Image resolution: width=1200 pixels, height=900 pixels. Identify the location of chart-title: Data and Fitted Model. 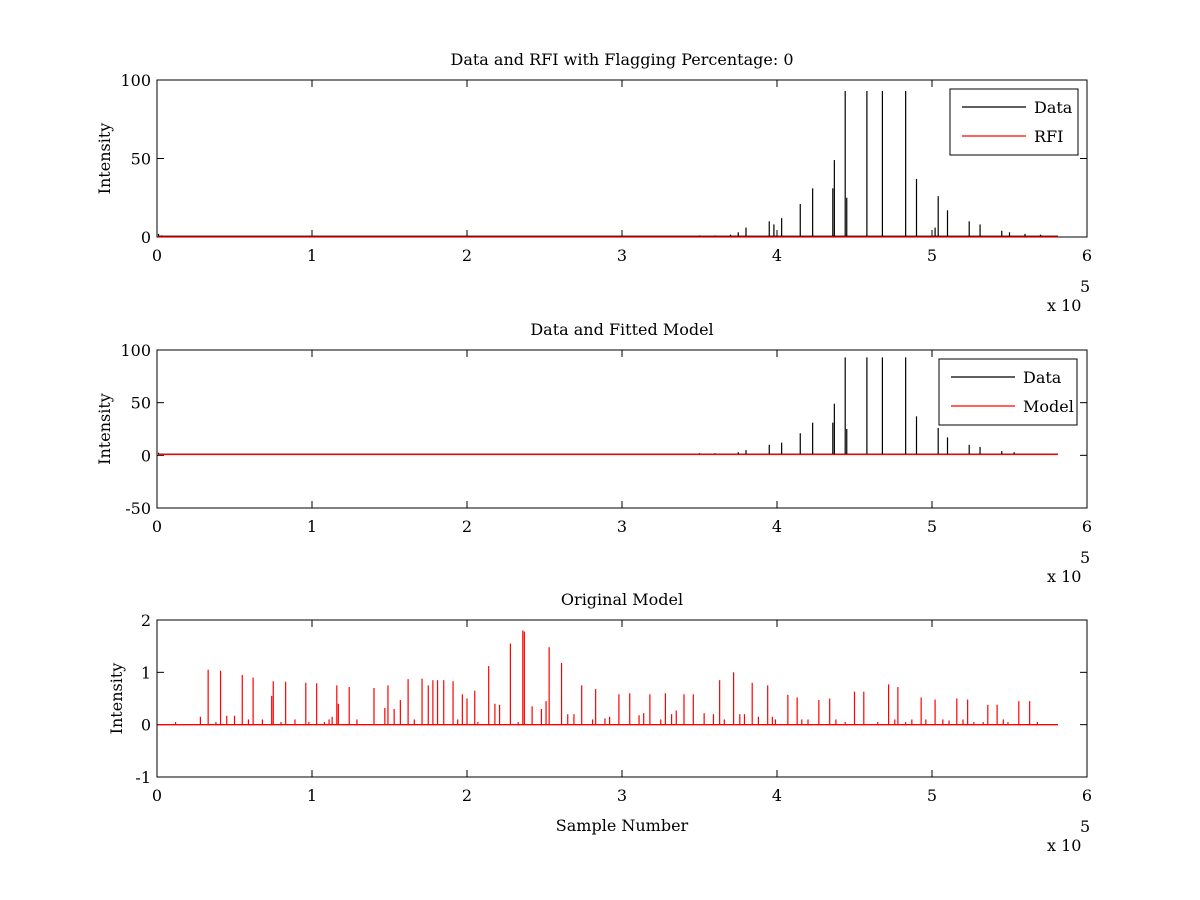
(621, 329).